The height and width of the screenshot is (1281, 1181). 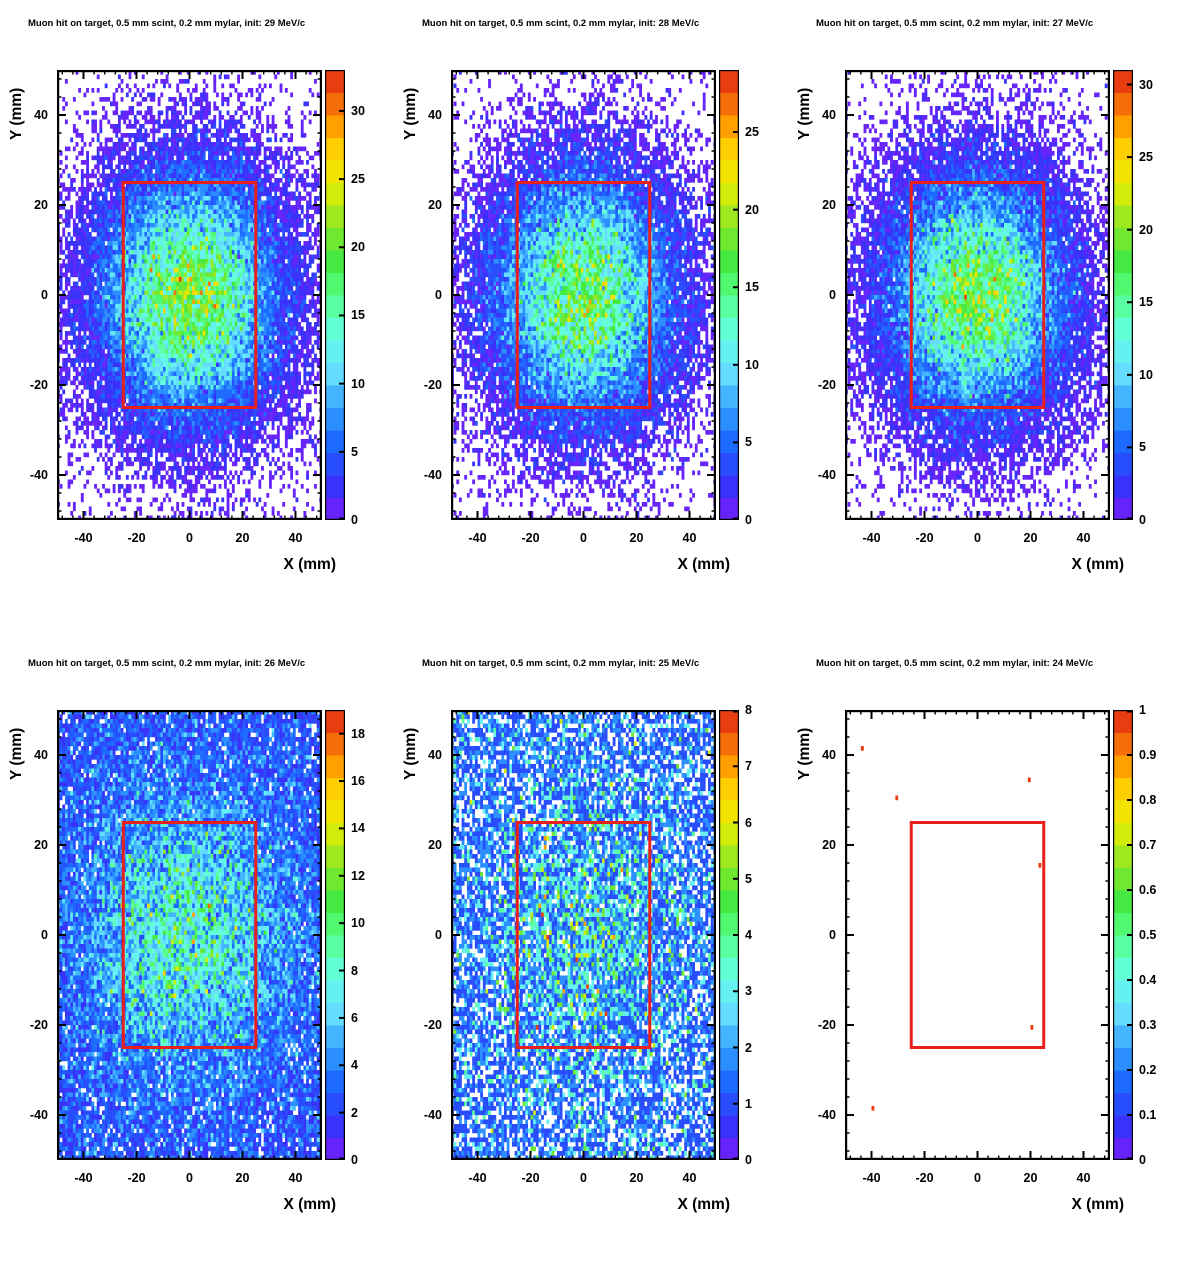 What do you see at coordinates (1148, 890) in the screenshot?
I see `colorbar-tick-label: 0.6` at bounding box center [1148, 890].